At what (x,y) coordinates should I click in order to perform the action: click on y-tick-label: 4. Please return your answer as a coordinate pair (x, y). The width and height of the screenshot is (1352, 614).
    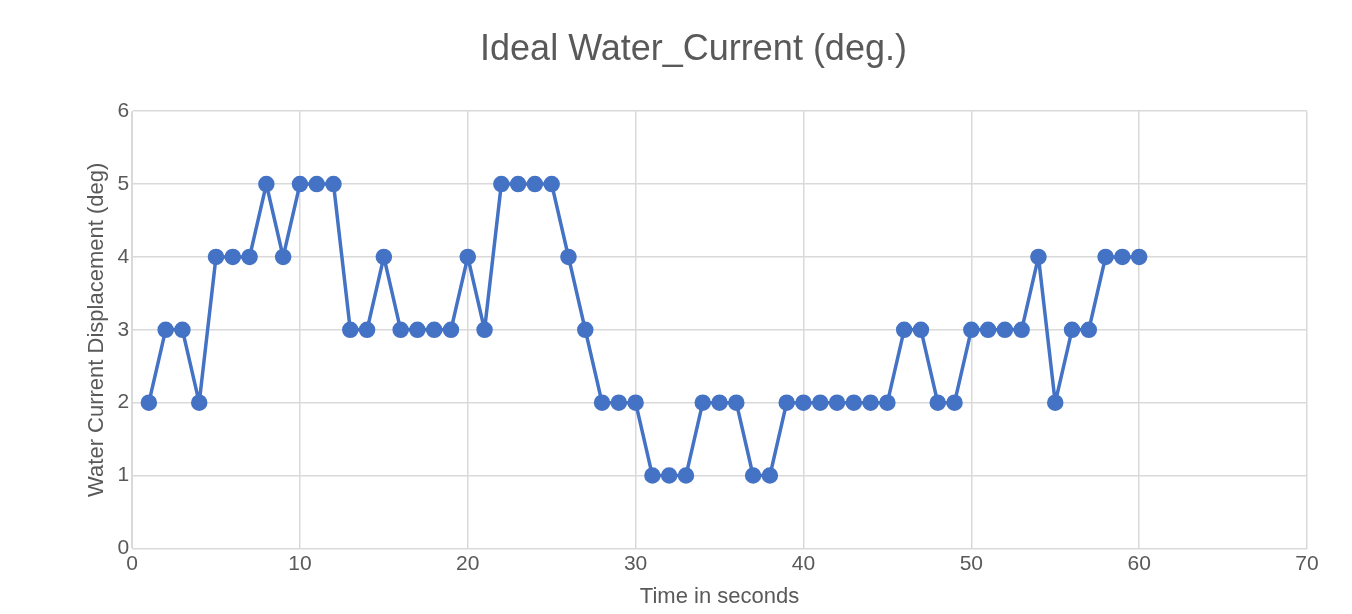
    Looking at the image, I should click on (123, 255).